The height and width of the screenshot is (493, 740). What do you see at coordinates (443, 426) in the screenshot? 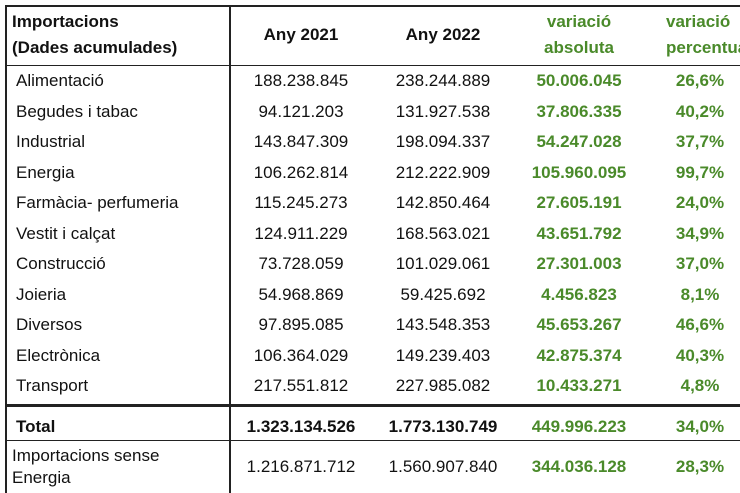
I see `cell: 1.773.130.749` at bounding box center [443, 426].